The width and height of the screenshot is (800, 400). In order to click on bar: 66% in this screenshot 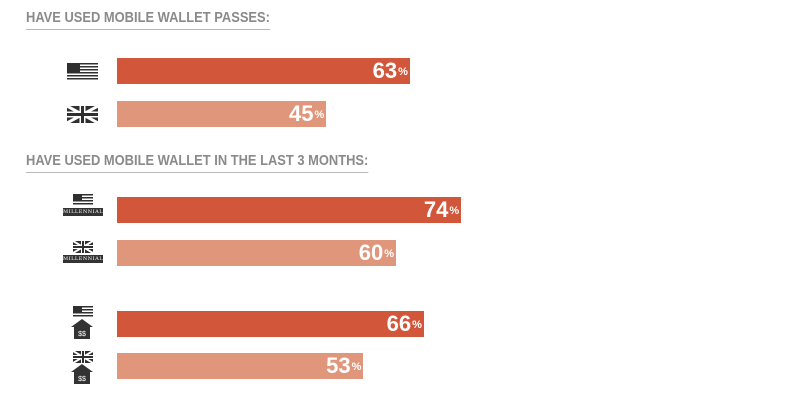, I will do `click(270, 324)`.